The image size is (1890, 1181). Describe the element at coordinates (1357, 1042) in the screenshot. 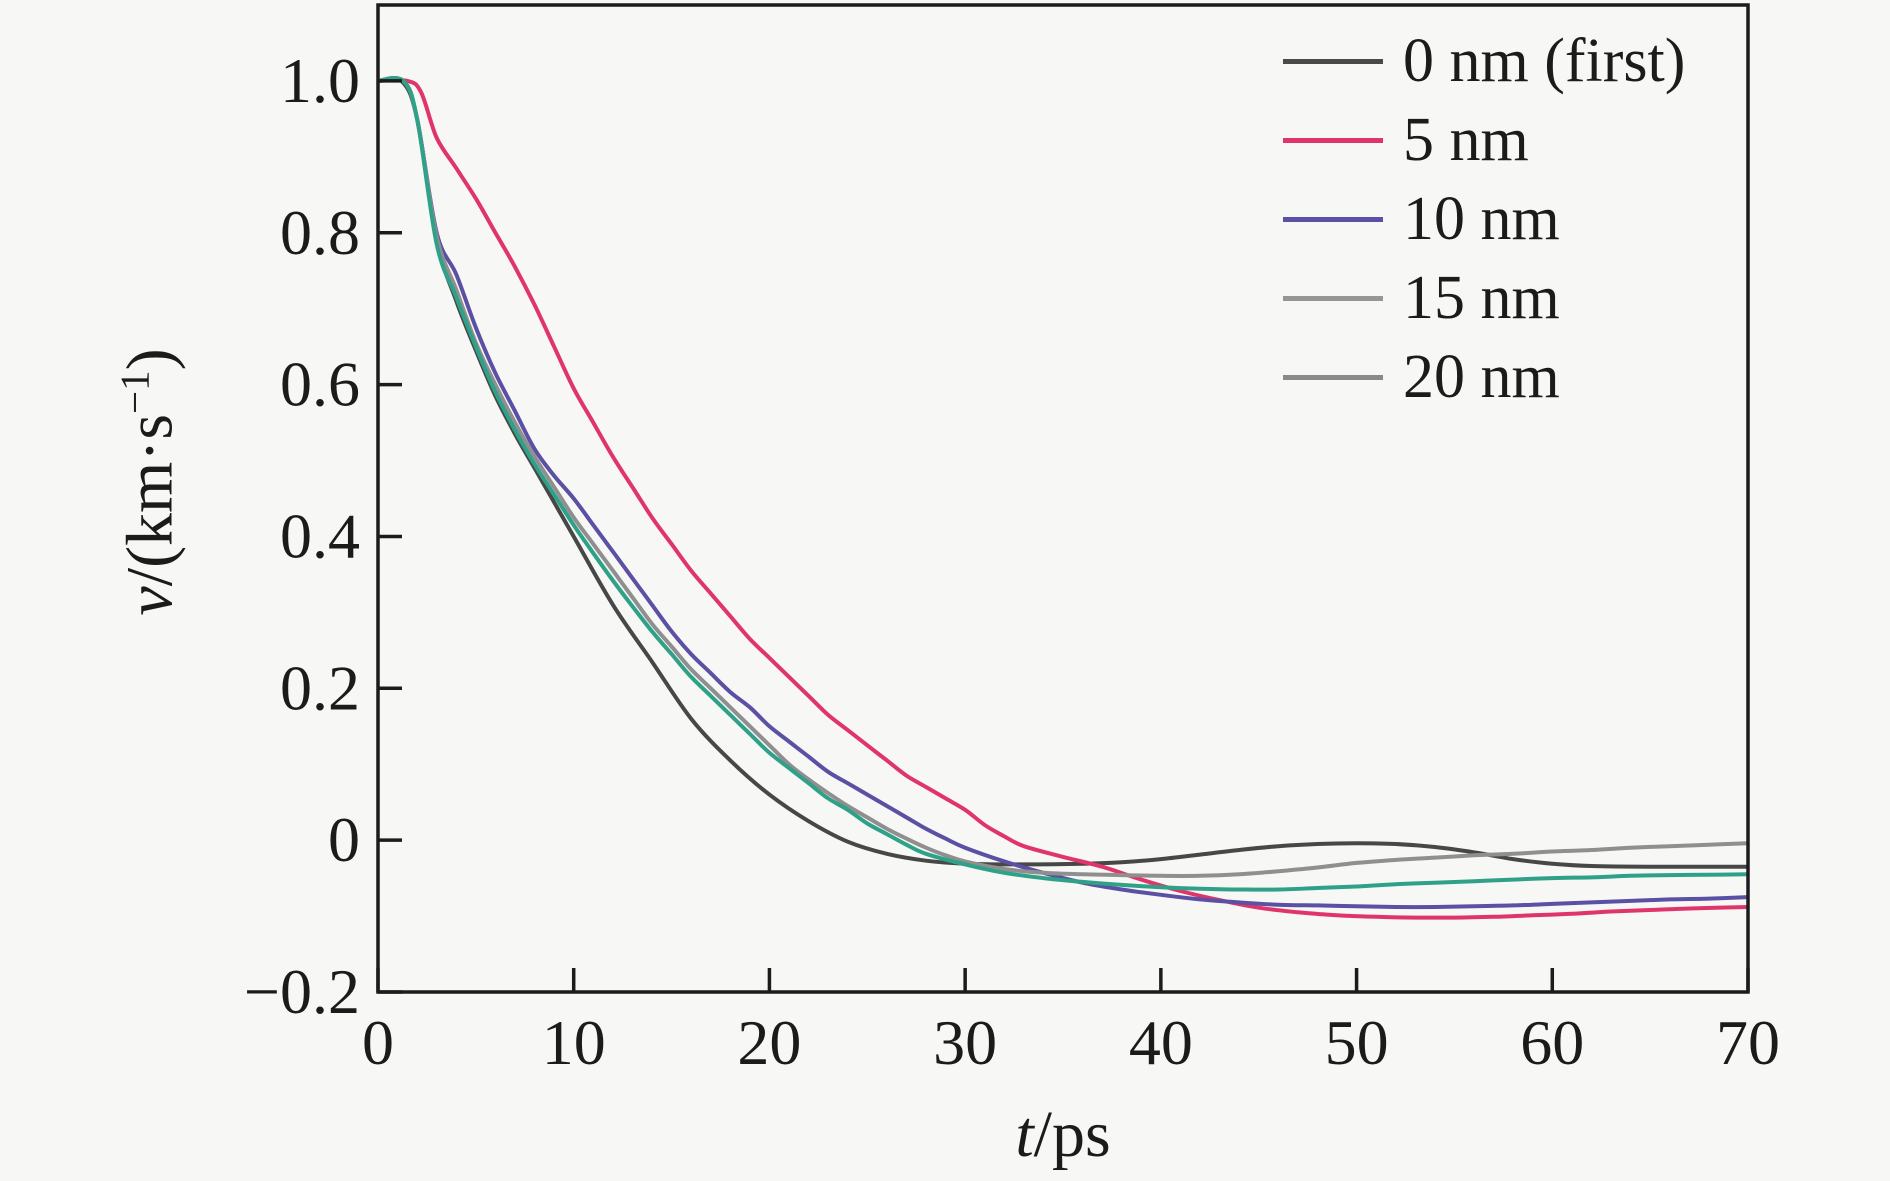

I see `x-tick-label-50: 50` at that location.